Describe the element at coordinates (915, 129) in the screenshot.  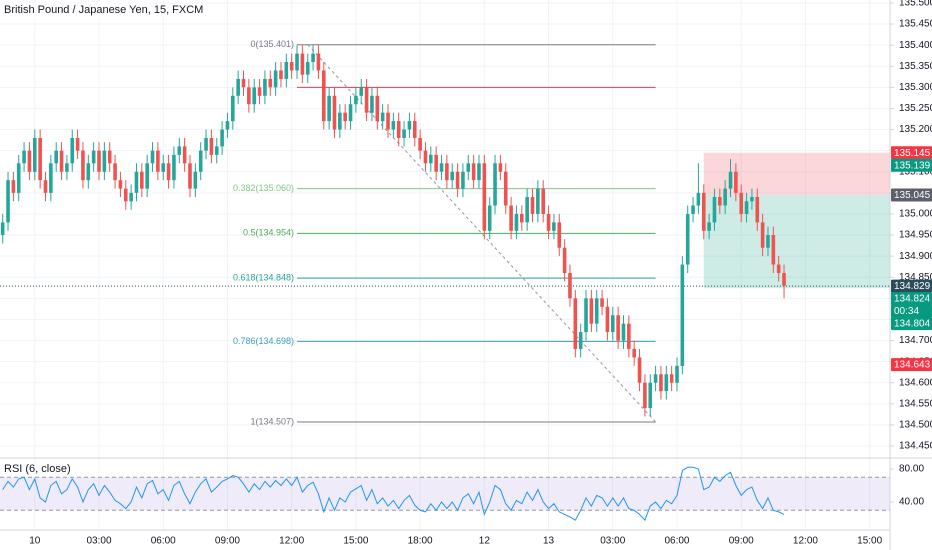
I see `y-tick-label: 135.200` at that location.